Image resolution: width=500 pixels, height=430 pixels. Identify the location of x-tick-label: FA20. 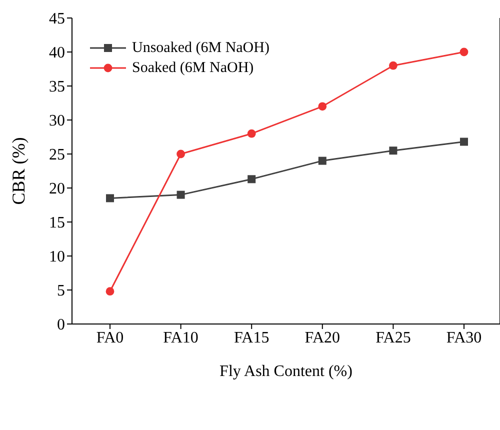
(322, 337).